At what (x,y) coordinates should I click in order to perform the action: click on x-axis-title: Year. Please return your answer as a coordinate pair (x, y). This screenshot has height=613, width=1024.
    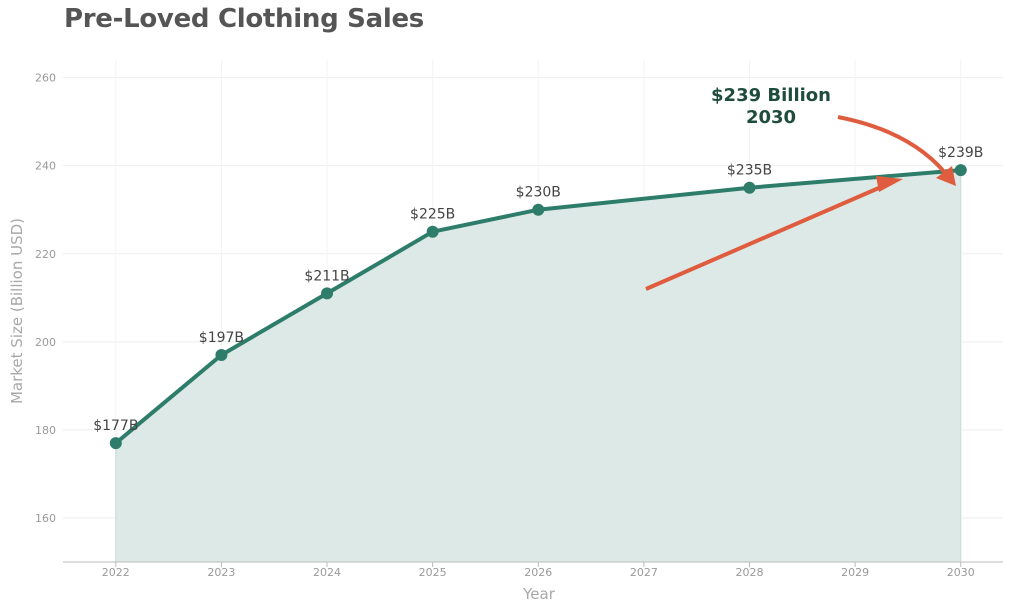
    Looking at the image, I should click on (539, 594).